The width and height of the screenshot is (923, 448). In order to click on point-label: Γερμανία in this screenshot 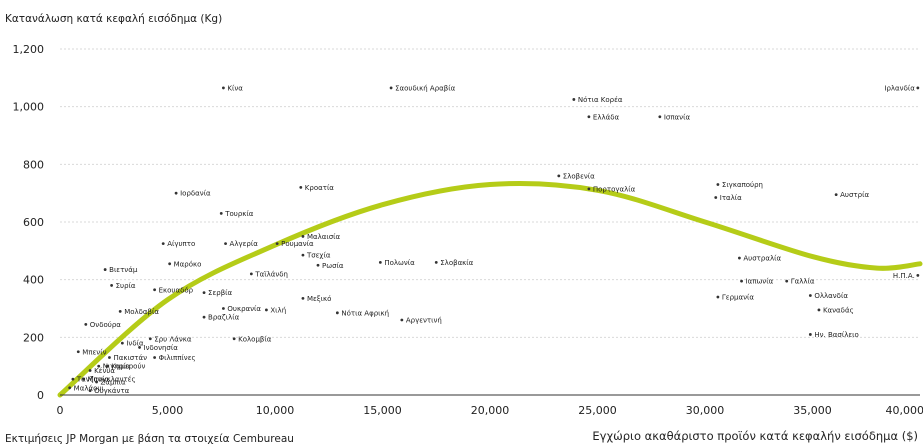, I will do `click(738, 297)`.